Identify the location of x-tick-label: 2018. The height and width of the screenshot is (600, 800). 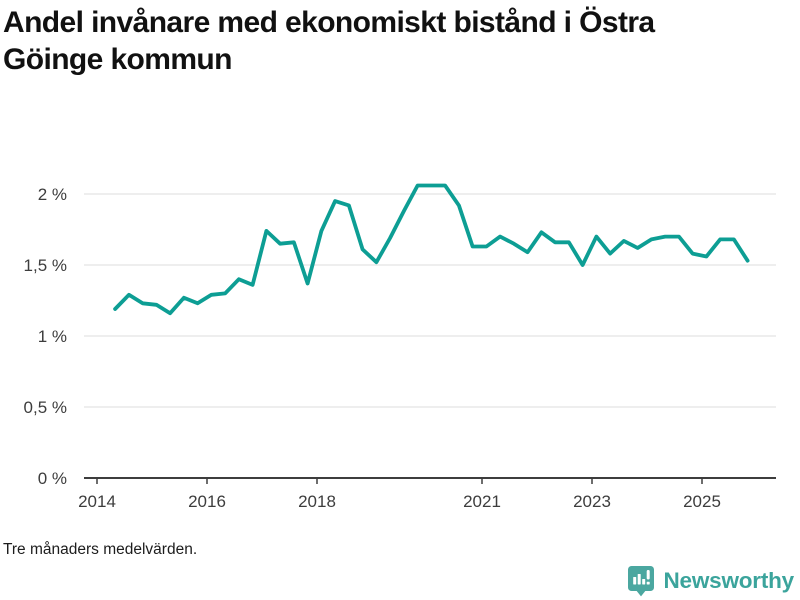
(317, 501).